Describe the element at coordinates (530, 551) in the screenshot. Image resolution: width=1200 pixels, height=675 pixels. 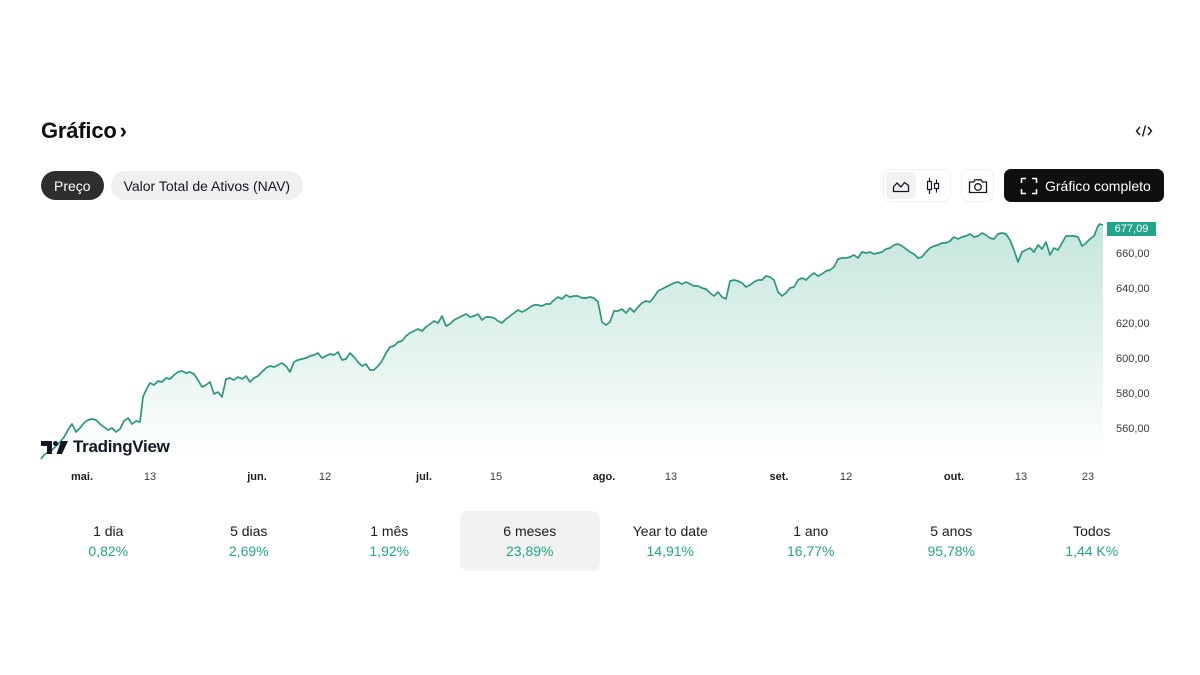
I see `period-change: 23,89%` at that location.